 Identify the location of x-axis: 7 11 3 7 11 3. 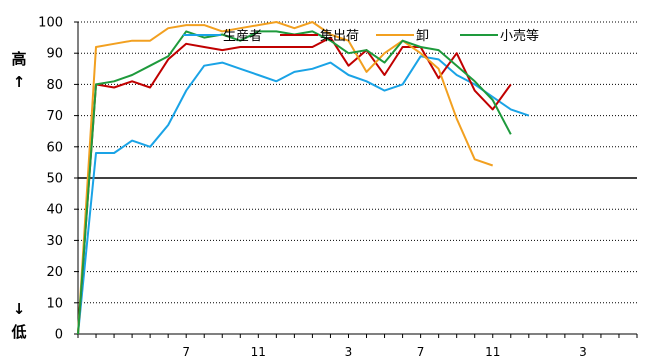
(357, 346).